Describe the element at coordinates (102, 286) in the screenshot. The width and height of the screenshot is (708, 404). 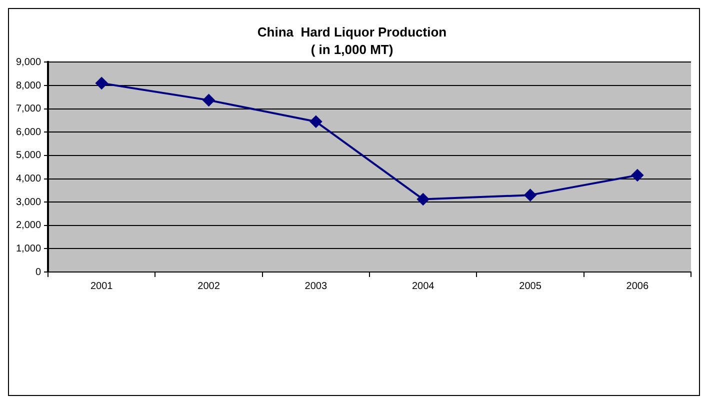
I see `x-tick-label: 2001` at that location.